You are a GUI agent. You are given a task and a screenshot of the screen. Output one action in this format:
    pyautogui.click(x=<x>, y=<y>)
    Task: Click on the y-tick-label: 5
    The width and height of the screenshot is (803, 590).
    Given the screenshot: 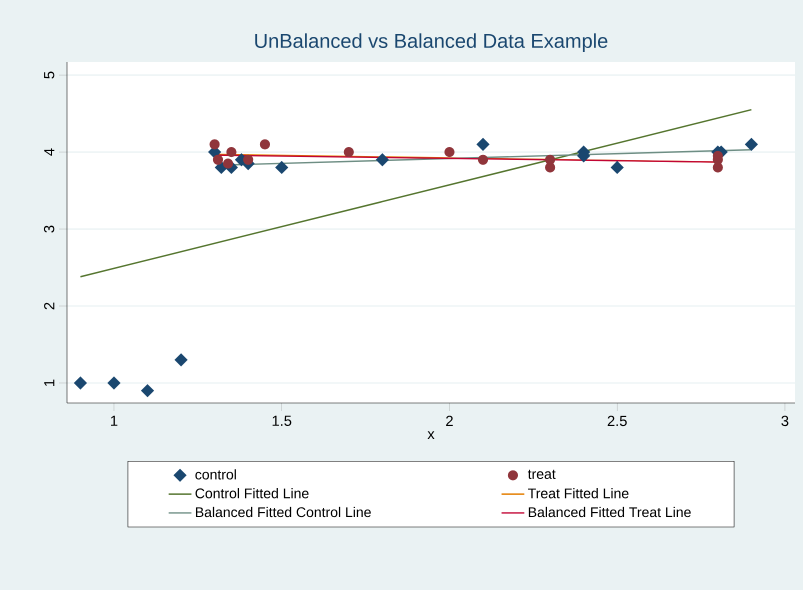 What is the action you would take?
    pyautogui.click(x=49, y=75)
    